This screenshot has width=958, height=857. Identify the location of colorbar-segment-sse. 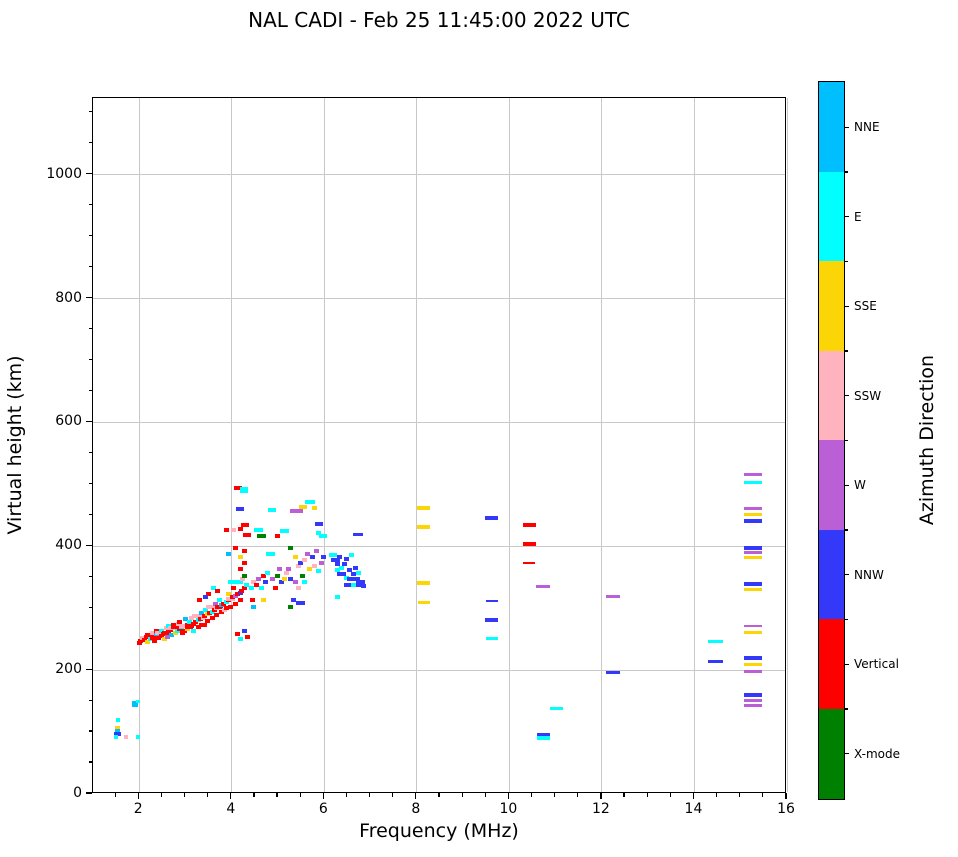
(831, 306).